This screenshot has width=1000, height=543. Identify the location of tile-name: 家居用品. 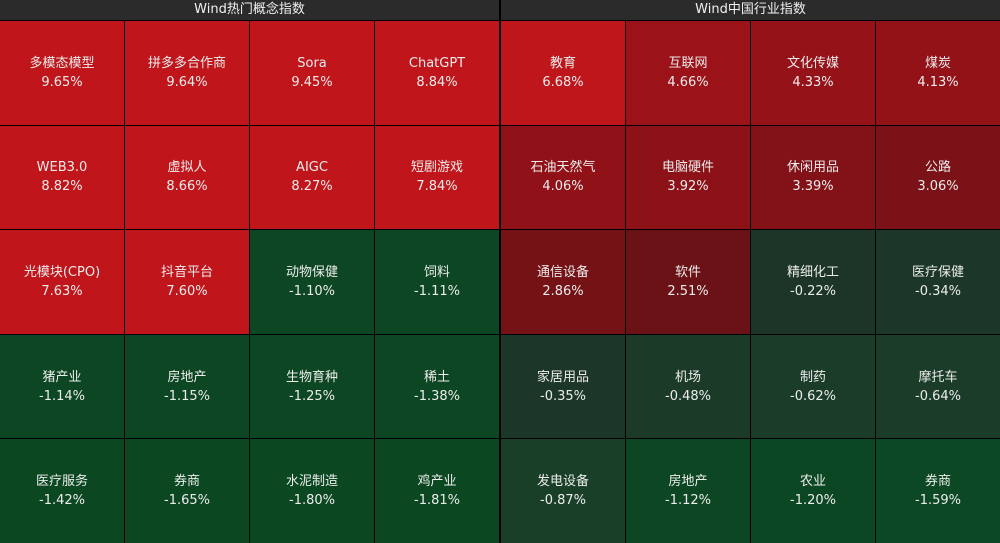
(562, 377).